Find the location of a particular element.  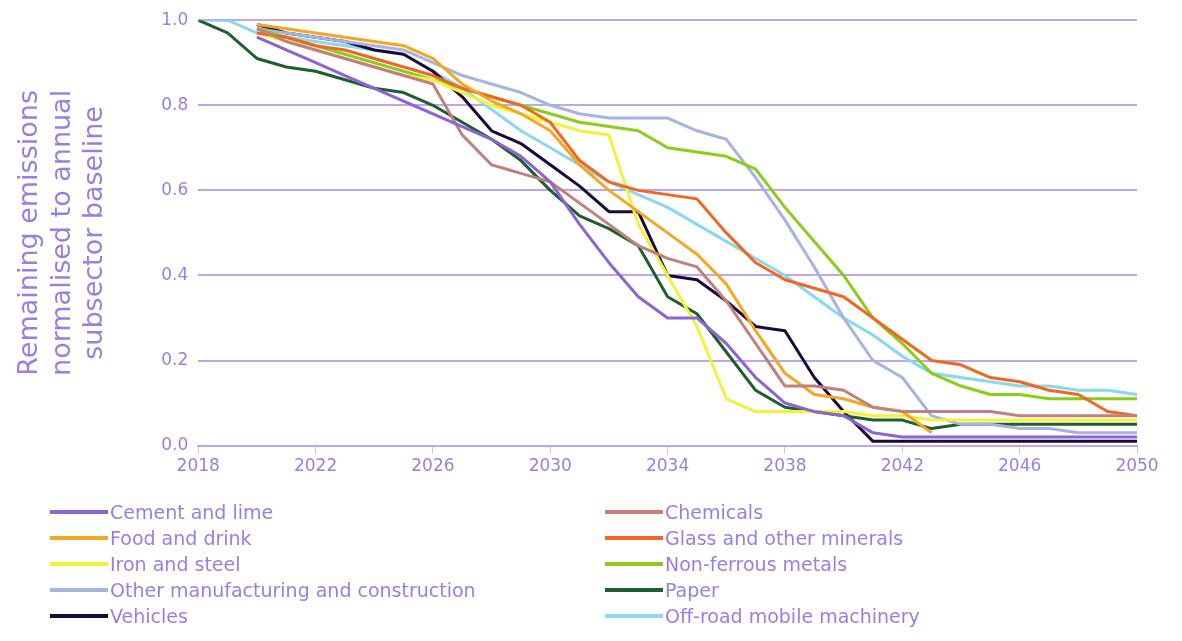

x-tick-label: 2038 is located at coordinates (785, 465).